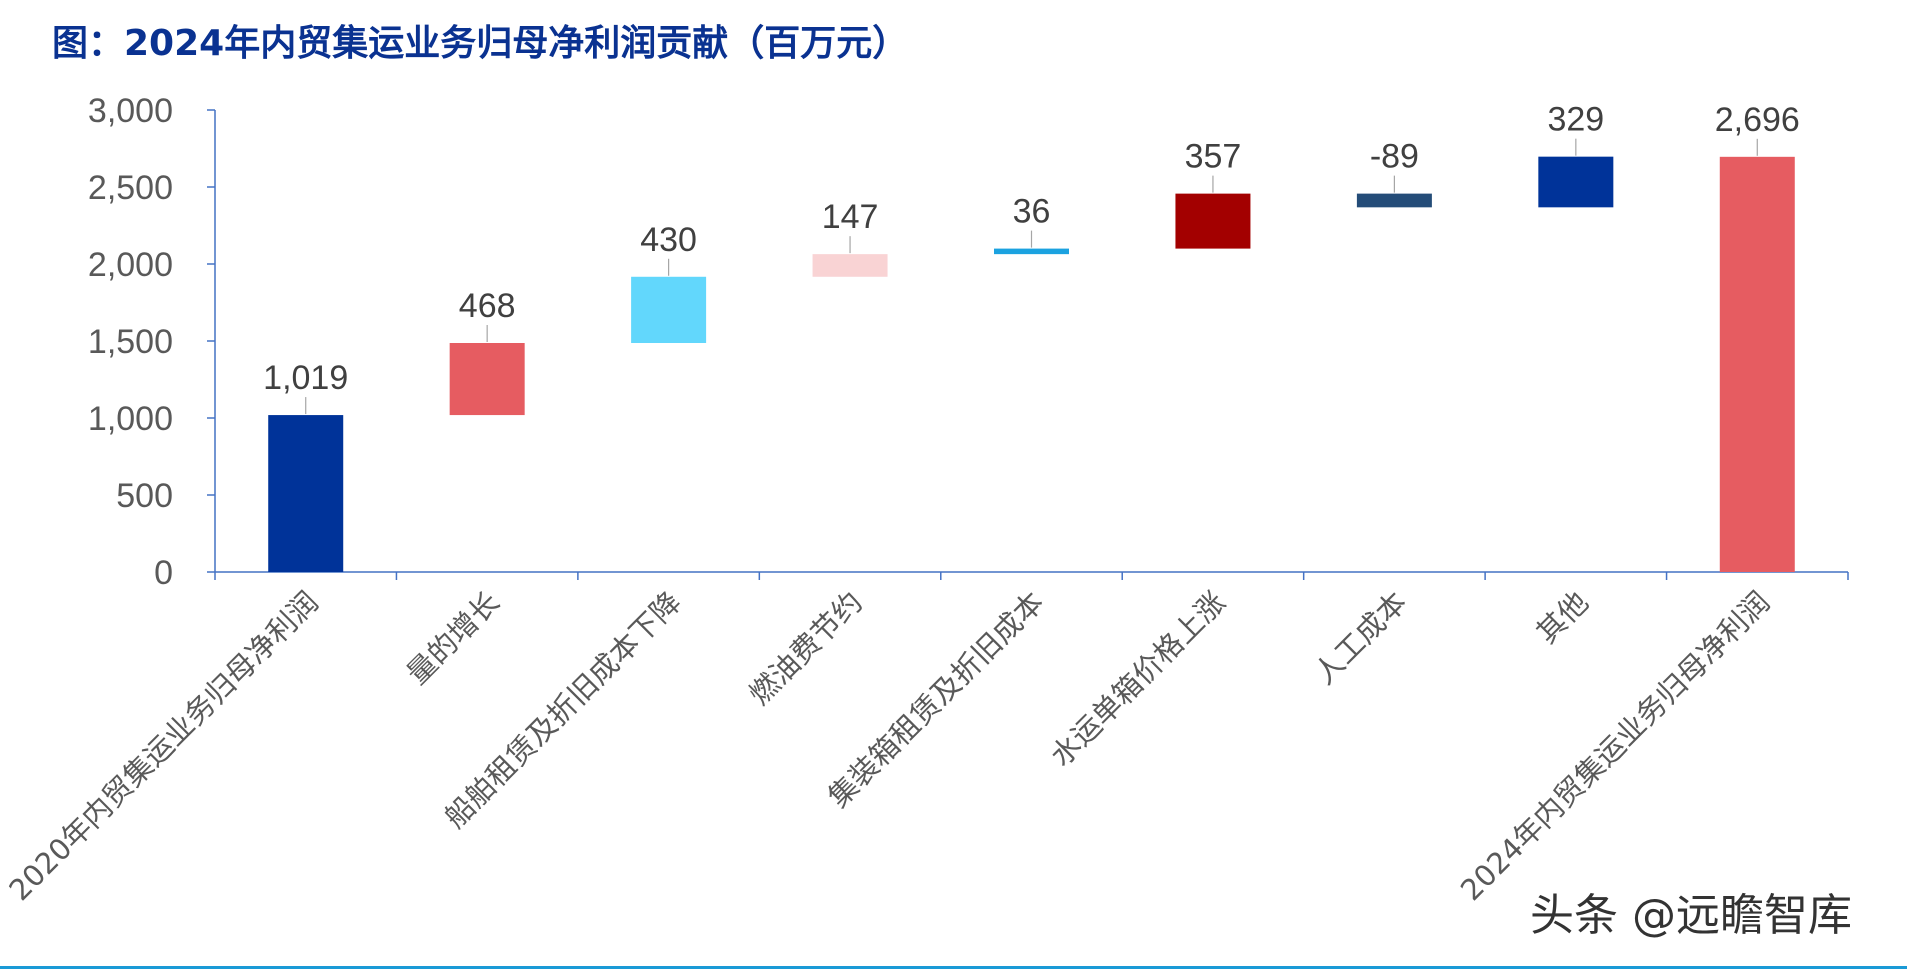 The height and width of the screenshot is (975, 1907). Describe the element at coordinates (850, 217) in the screenshot. I see `value-label: 147` at that location.